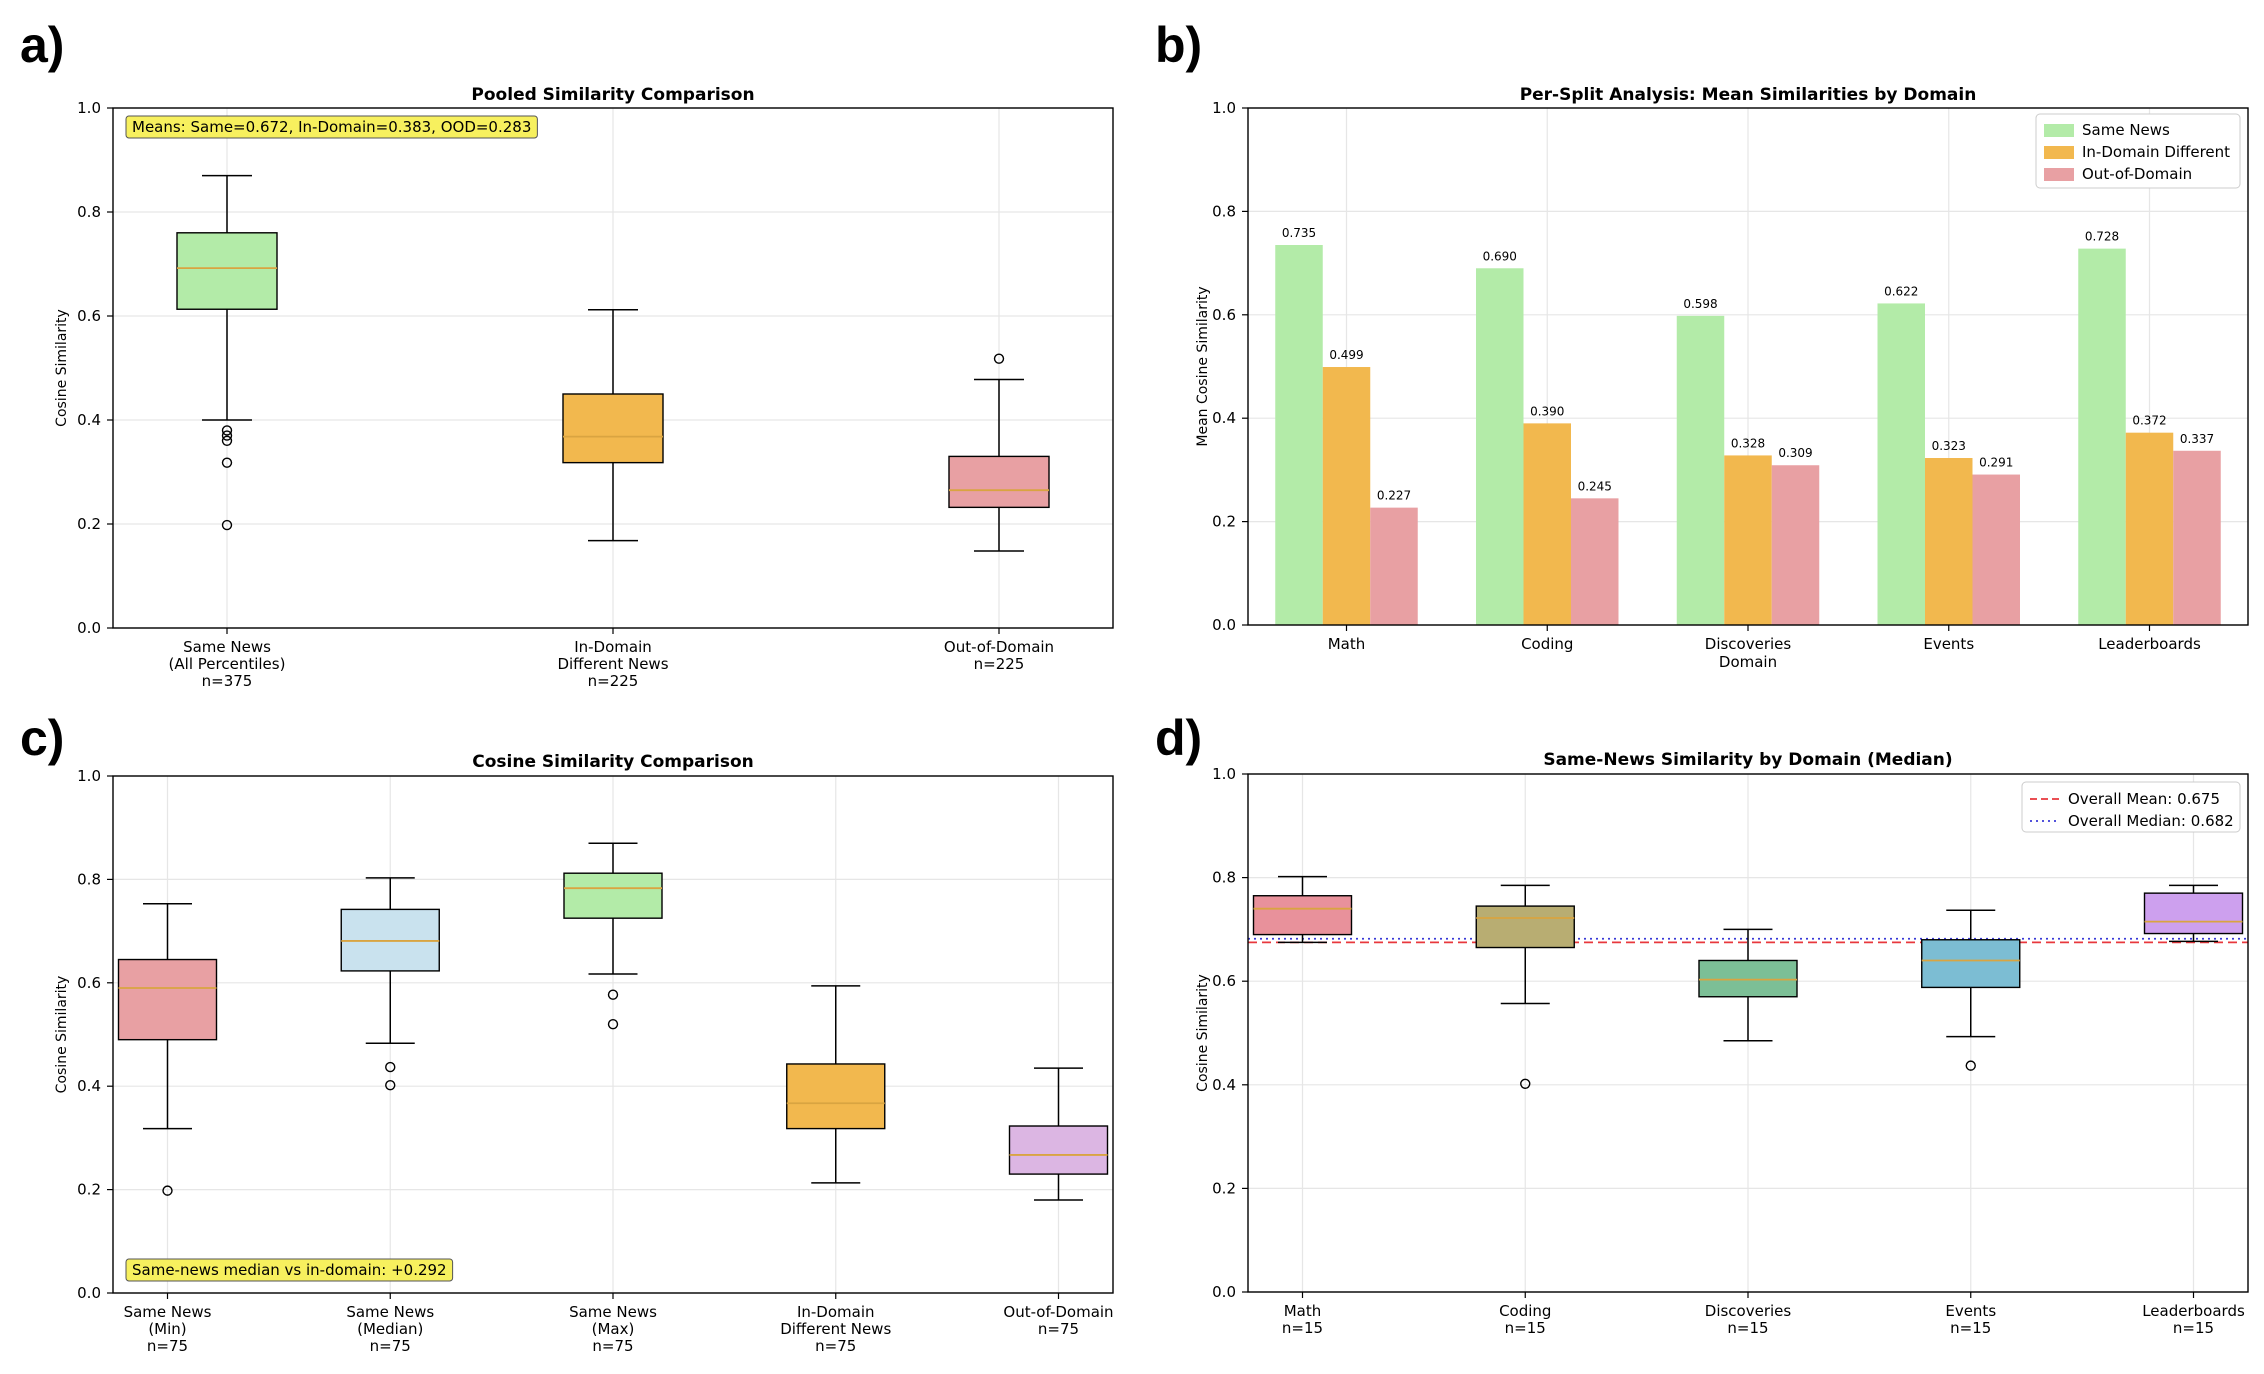  What do you see at coordinates (1747, 760) in the screenshot?
I see `chart-title: Same-News Similarity by Domain (Median)` at bounding box center [1747, 760].